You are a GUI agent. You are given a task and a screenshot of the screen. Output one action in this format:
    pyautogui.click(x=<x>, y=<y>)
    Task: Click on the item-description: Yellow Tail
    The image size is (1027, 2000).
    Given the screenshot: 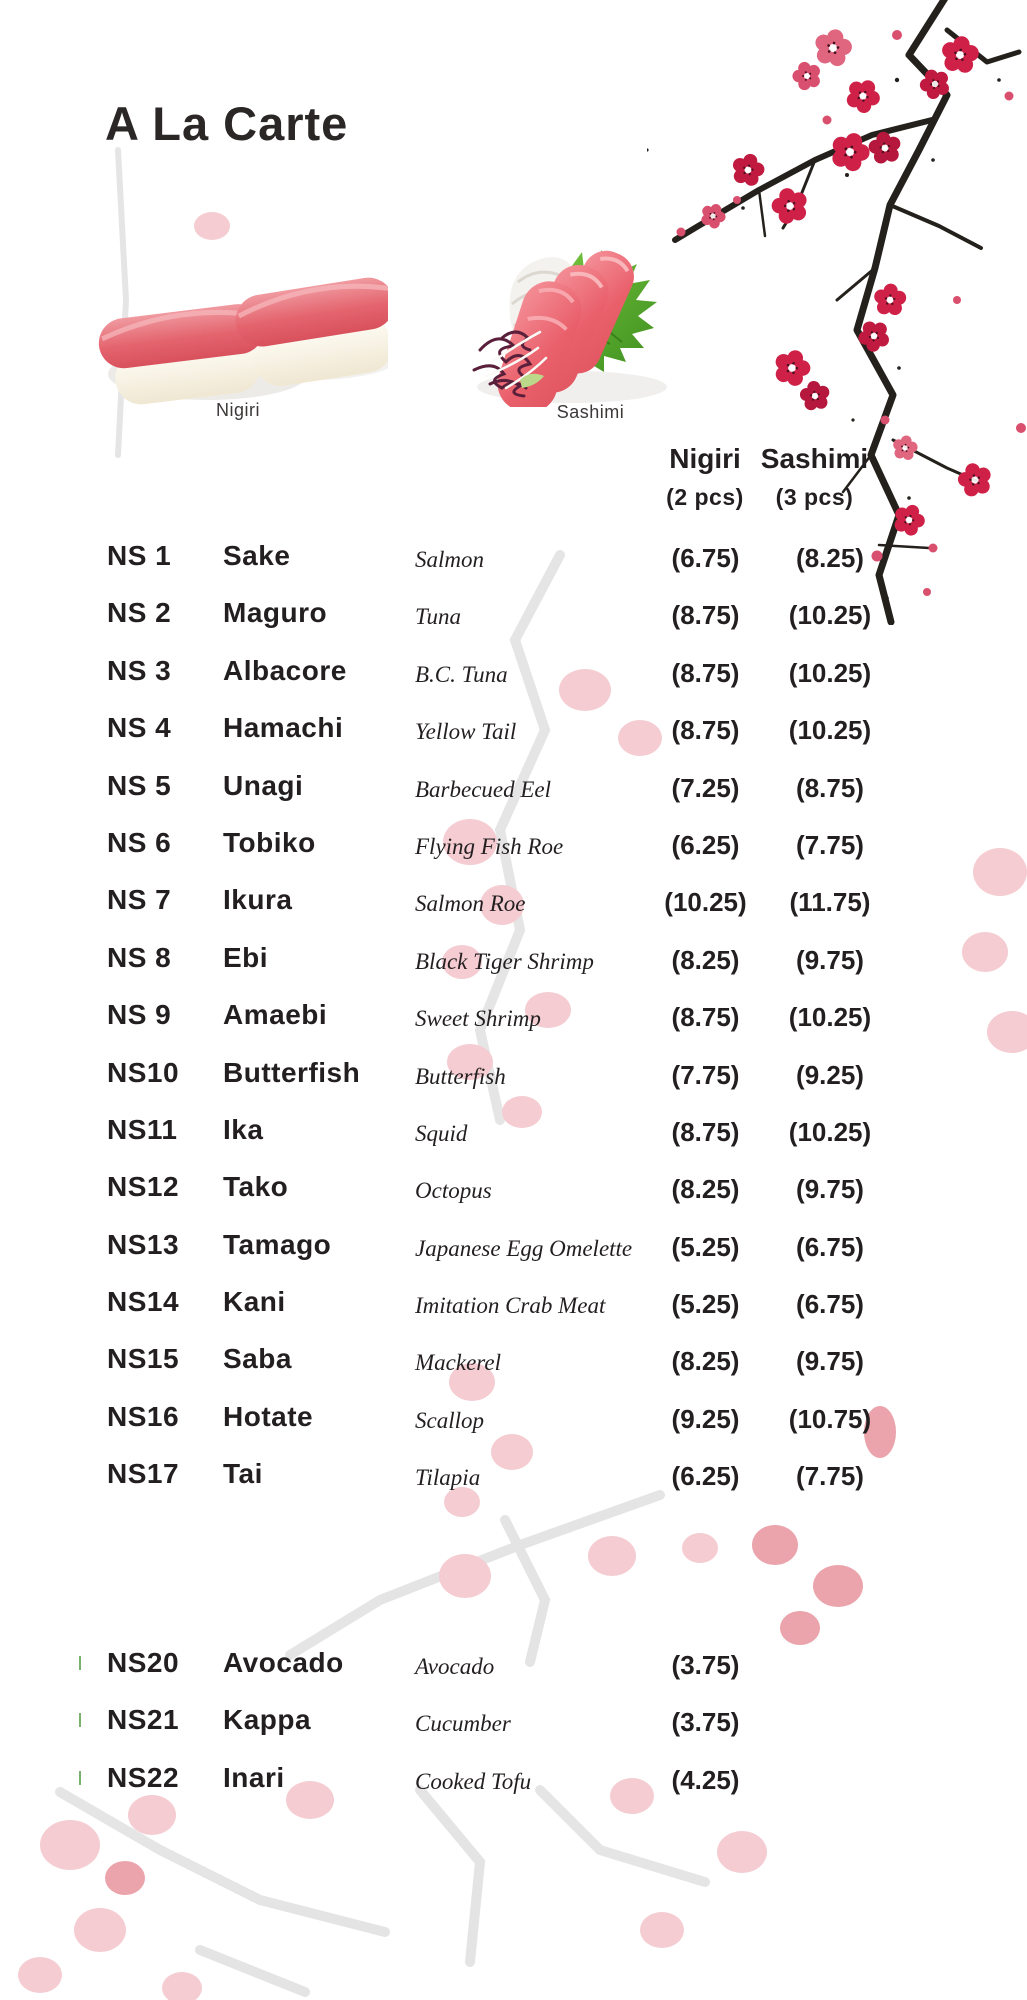 What is the action you would take?
    pyautogui.click(x=466, y=732)
    